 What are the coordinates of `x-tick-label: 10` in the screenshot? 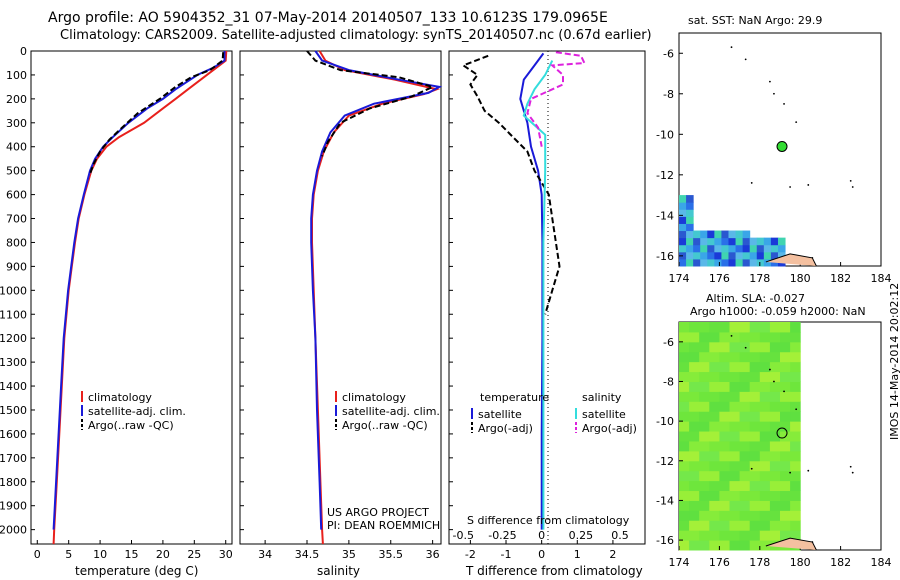 It's located at (100, 554).